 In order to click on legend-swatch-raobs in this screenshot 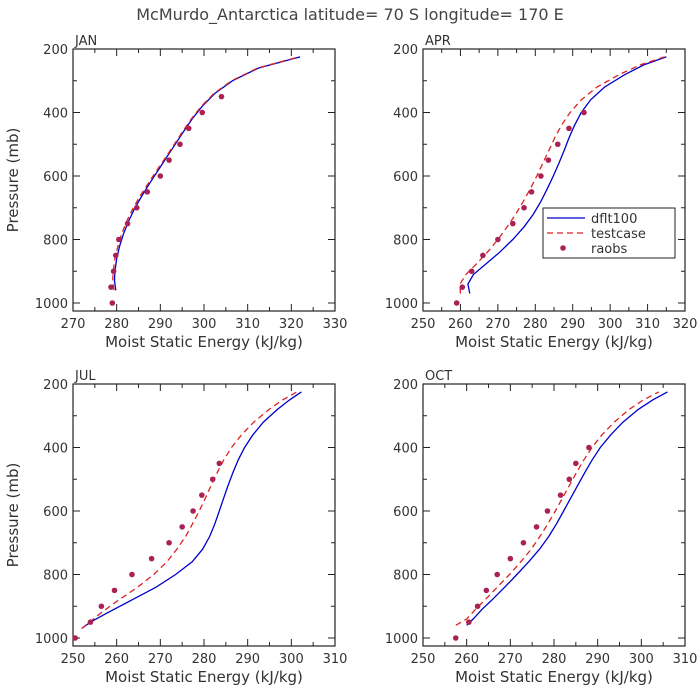, I will do `click(563, 248)`.